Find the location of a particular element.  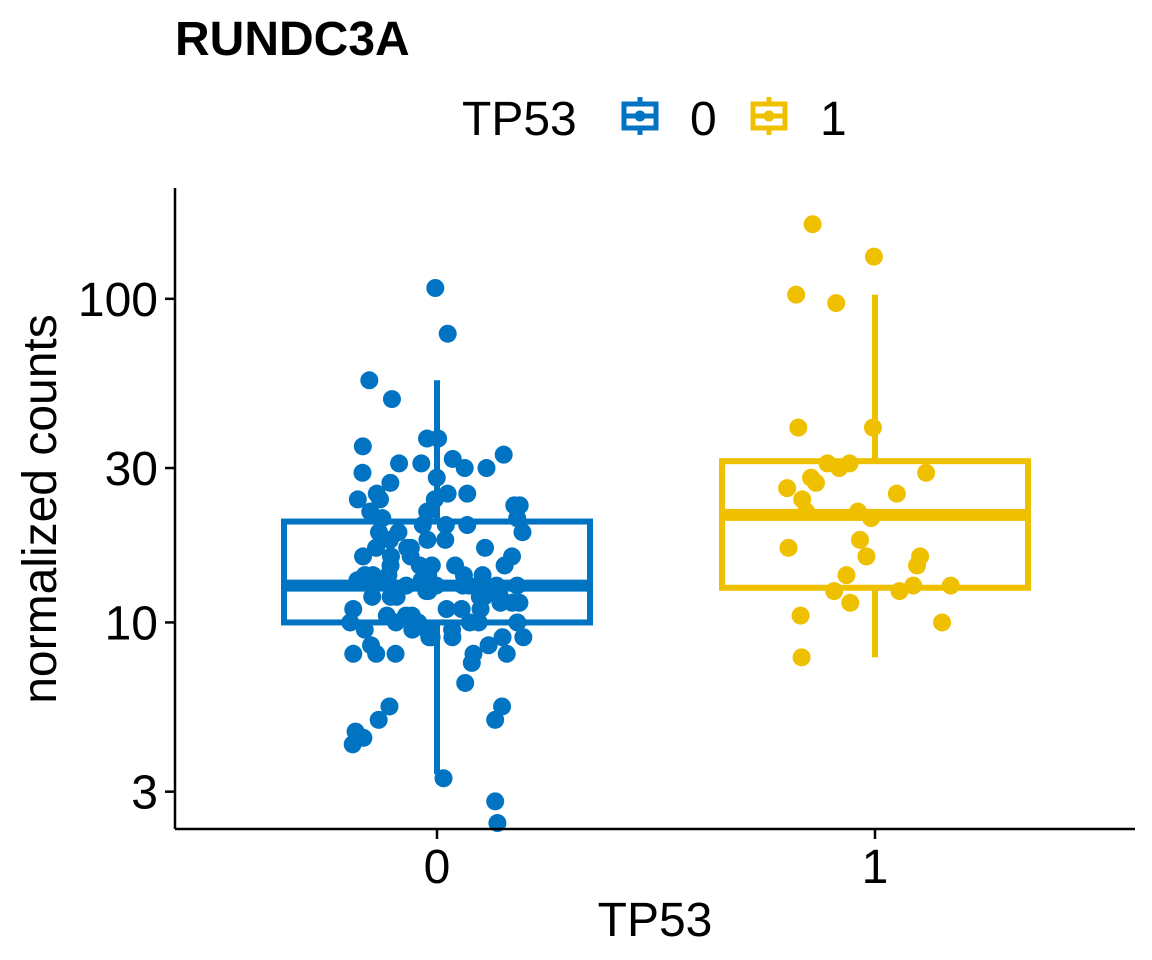

legend-key-0-point is located at coordinates (640, 116).